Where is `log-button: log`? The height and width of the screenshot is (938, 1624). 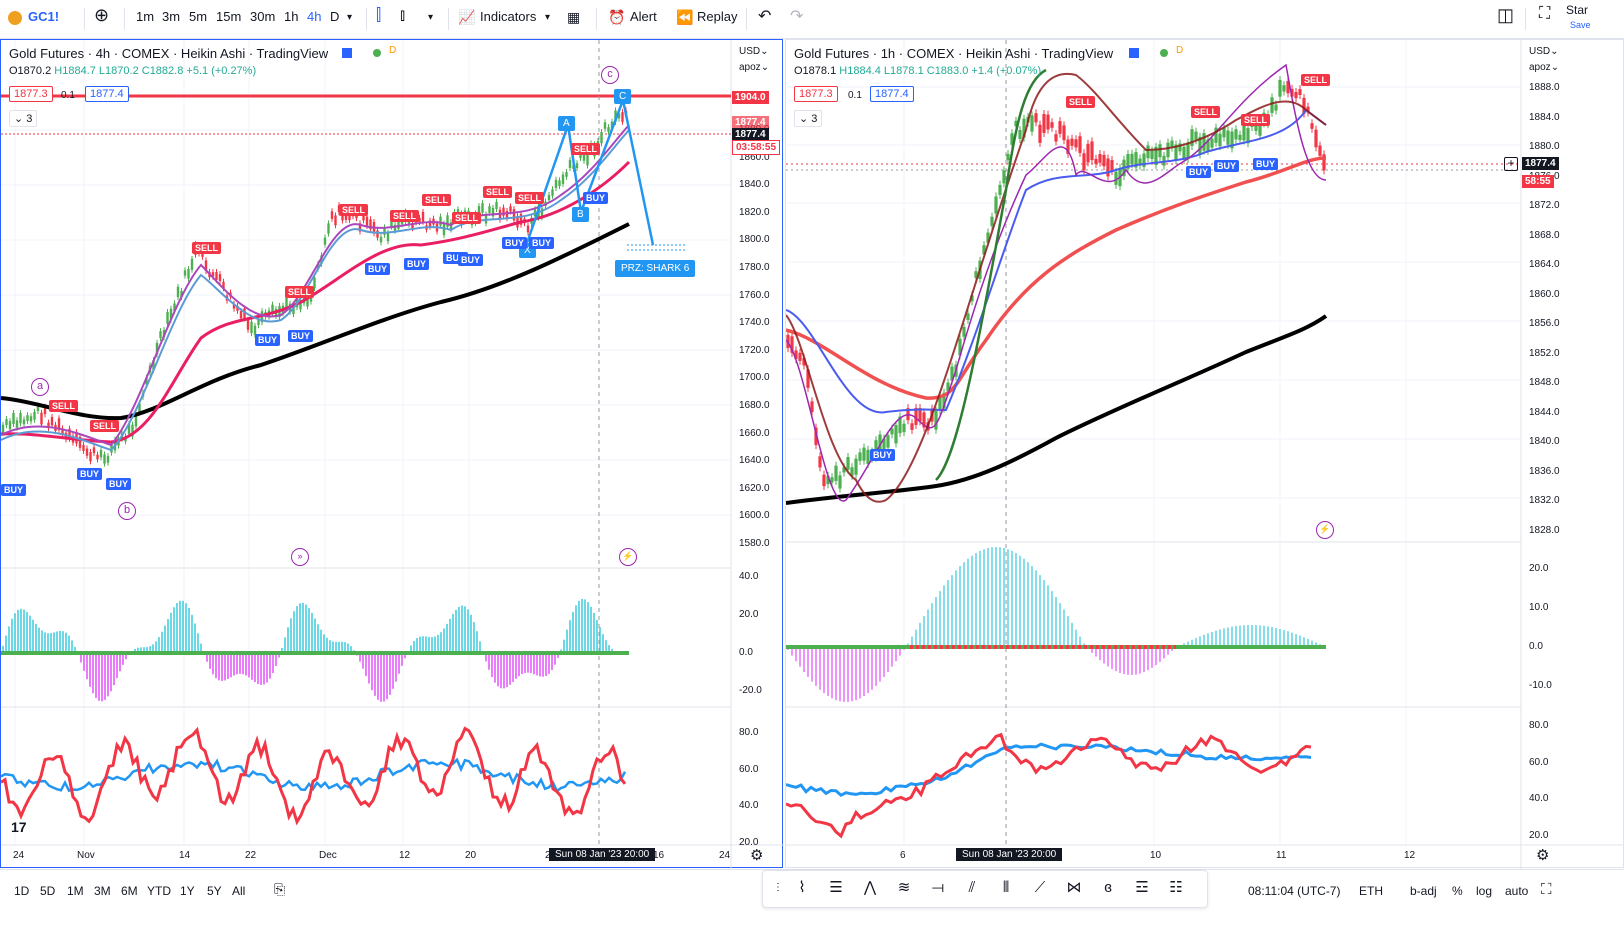 log-button: log is located at coordinates (1484, 891).